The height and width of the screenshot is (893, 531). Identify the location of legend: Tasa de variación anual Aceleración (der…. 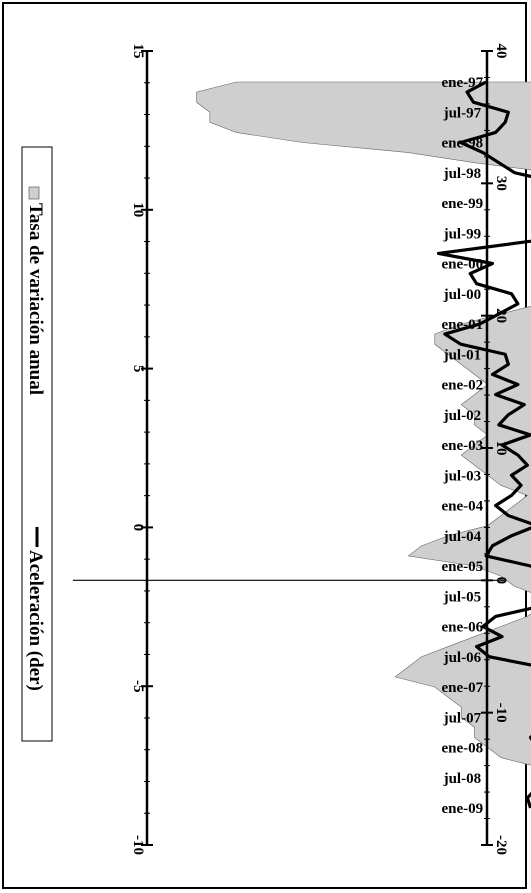
(37, 444).